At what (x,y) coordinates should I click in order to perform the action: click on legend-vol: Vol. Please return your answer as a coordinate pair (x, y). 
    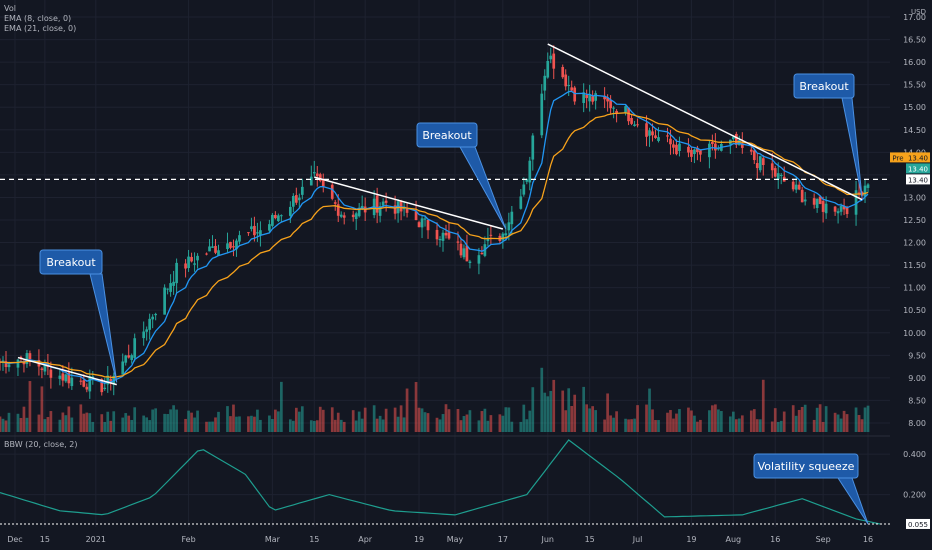
    Looking at the image, I should click on (10, 8).